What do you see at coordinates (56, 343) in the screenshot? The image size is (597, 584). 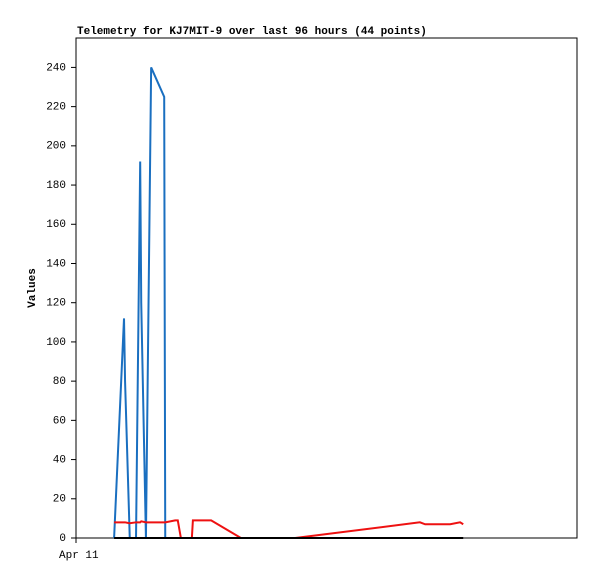 I see `y-tick-label: 100` at bounding box center [56, 343].